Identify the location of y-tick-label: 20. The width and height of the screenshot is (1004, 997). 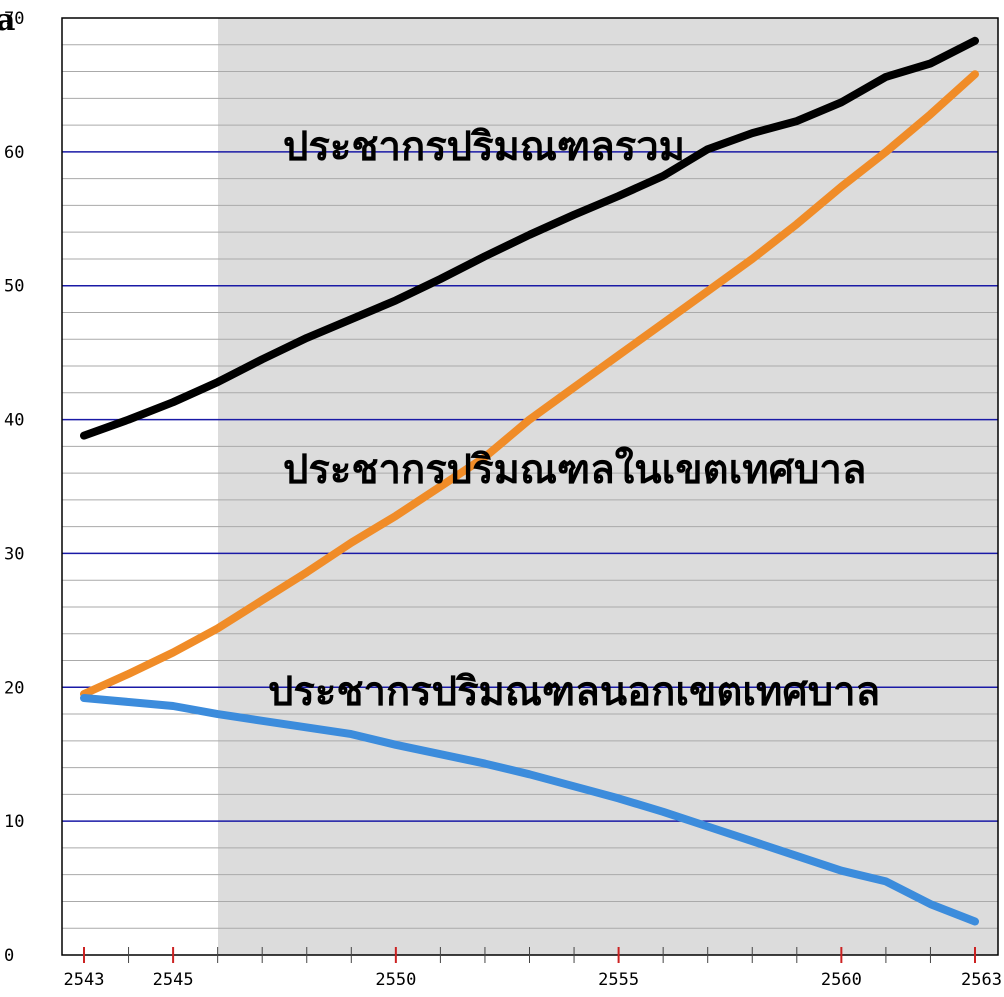
(14, 688).